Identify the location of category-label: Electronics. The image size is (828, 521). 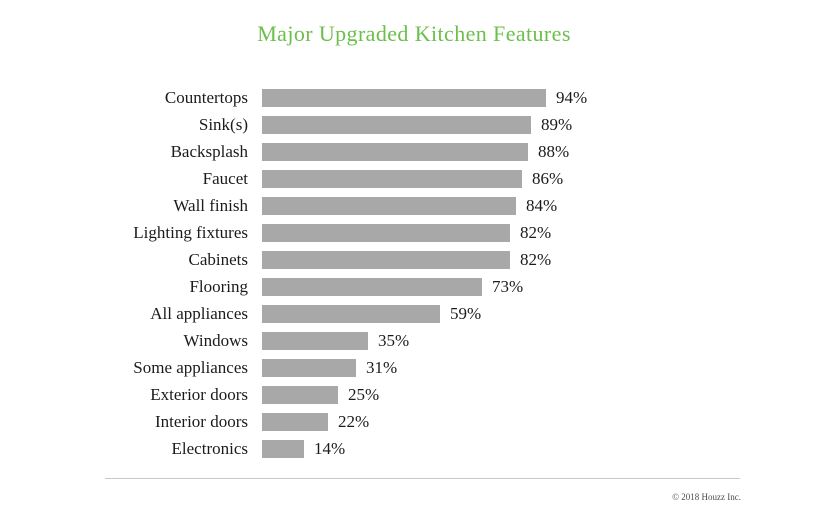
(209, 448).